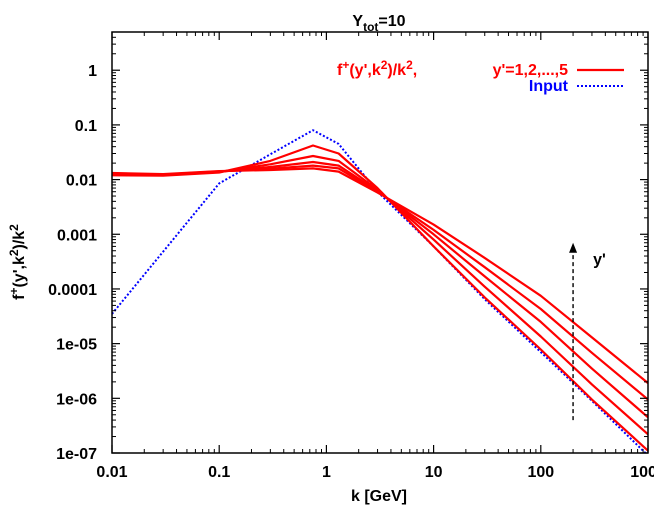 This screenshot has width=654, height=506. I want to click on x-tick-label: 1000, so click(642, 472).